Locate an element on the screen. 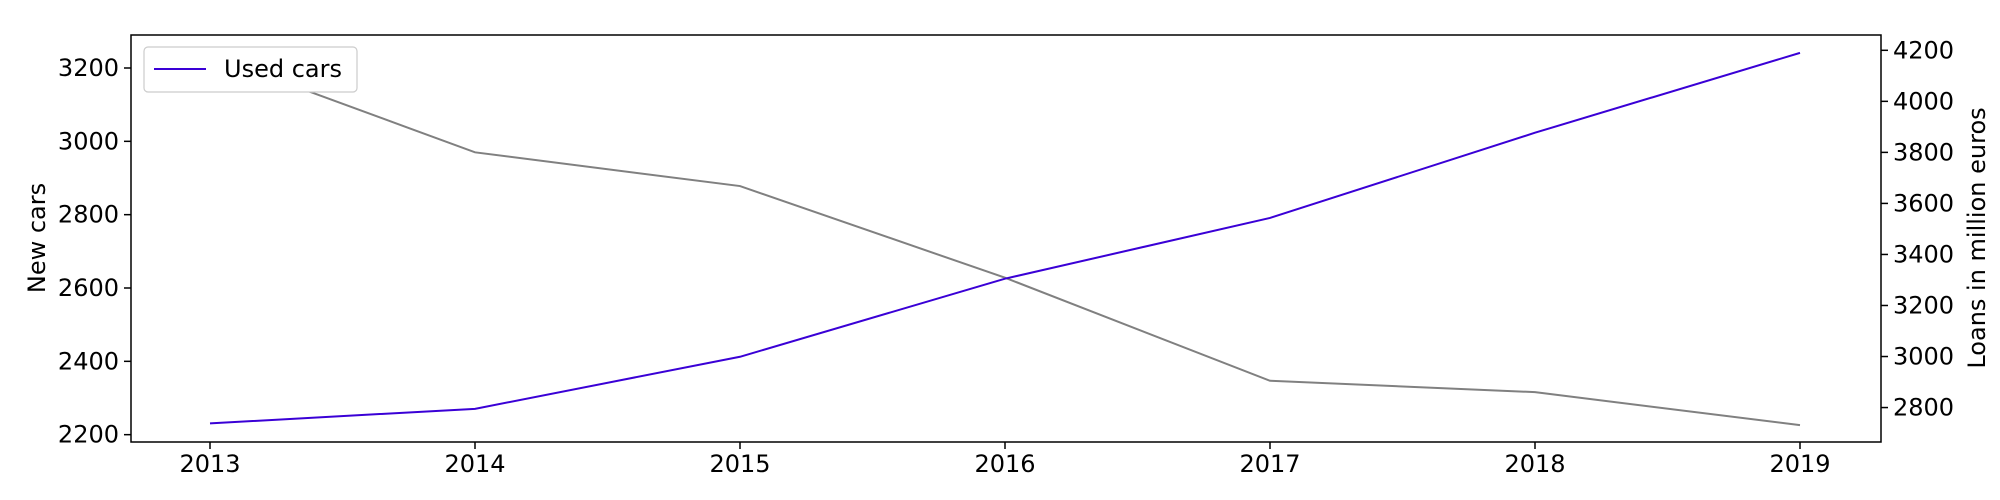 The image size is (2000, 500). y-right-tick-label: 3400 is located at coordinates (1923, 254).